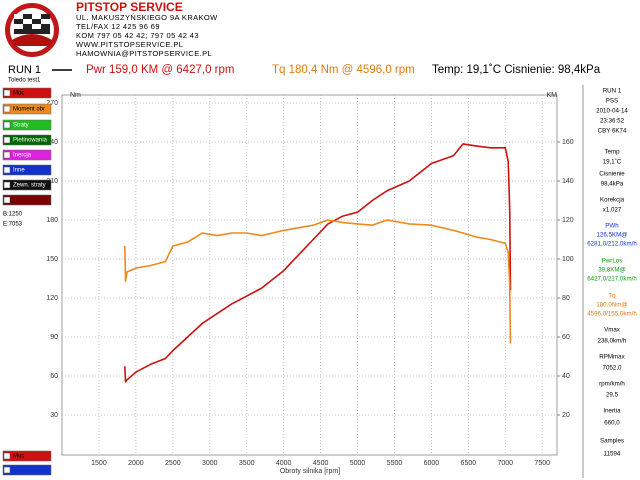 This screenshot has height=480, width=640. What do you see at coordinates (284, 463) in the screenshot?
I see `x-tick-label: 4000` at bounding box center [284, 463].